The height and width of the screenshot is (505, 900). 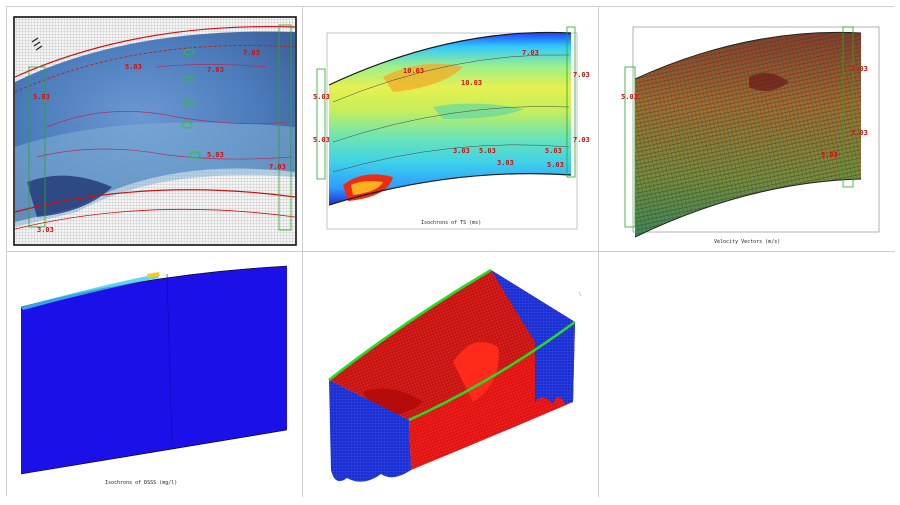 I want to click on panel-5-surface, so click(x=455, y=375).